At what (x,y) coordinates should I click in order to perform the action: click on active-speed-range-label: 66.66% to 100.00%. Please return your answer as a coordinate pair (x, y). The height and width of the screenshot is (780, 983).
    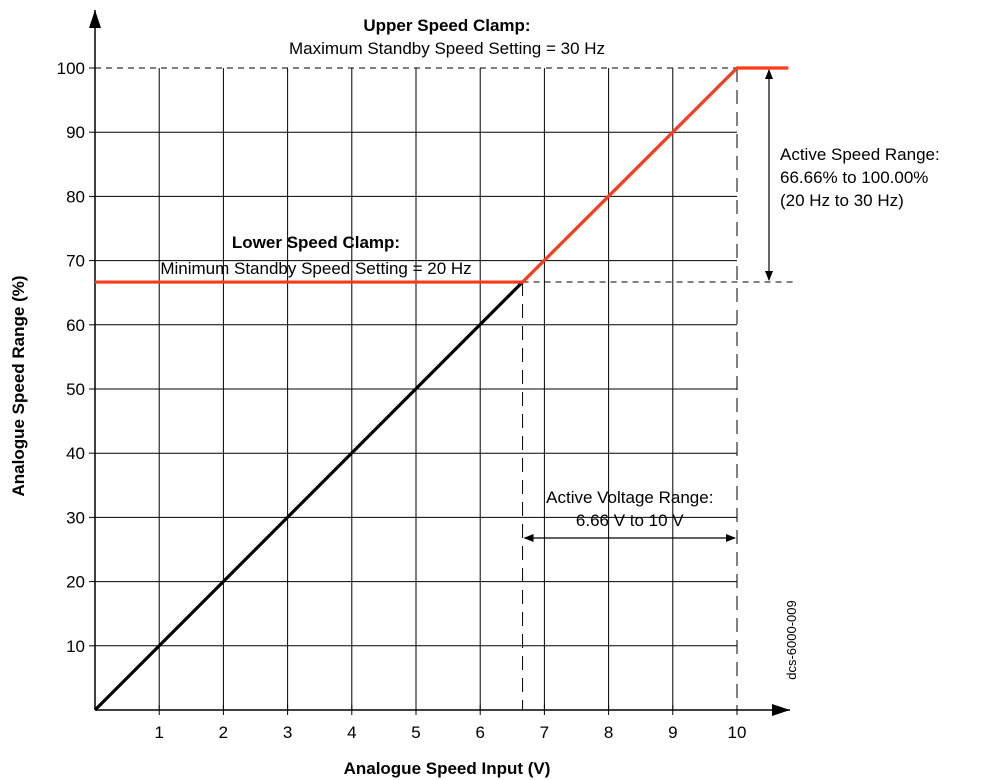
    Looking at the image, I should click on (854, 177).